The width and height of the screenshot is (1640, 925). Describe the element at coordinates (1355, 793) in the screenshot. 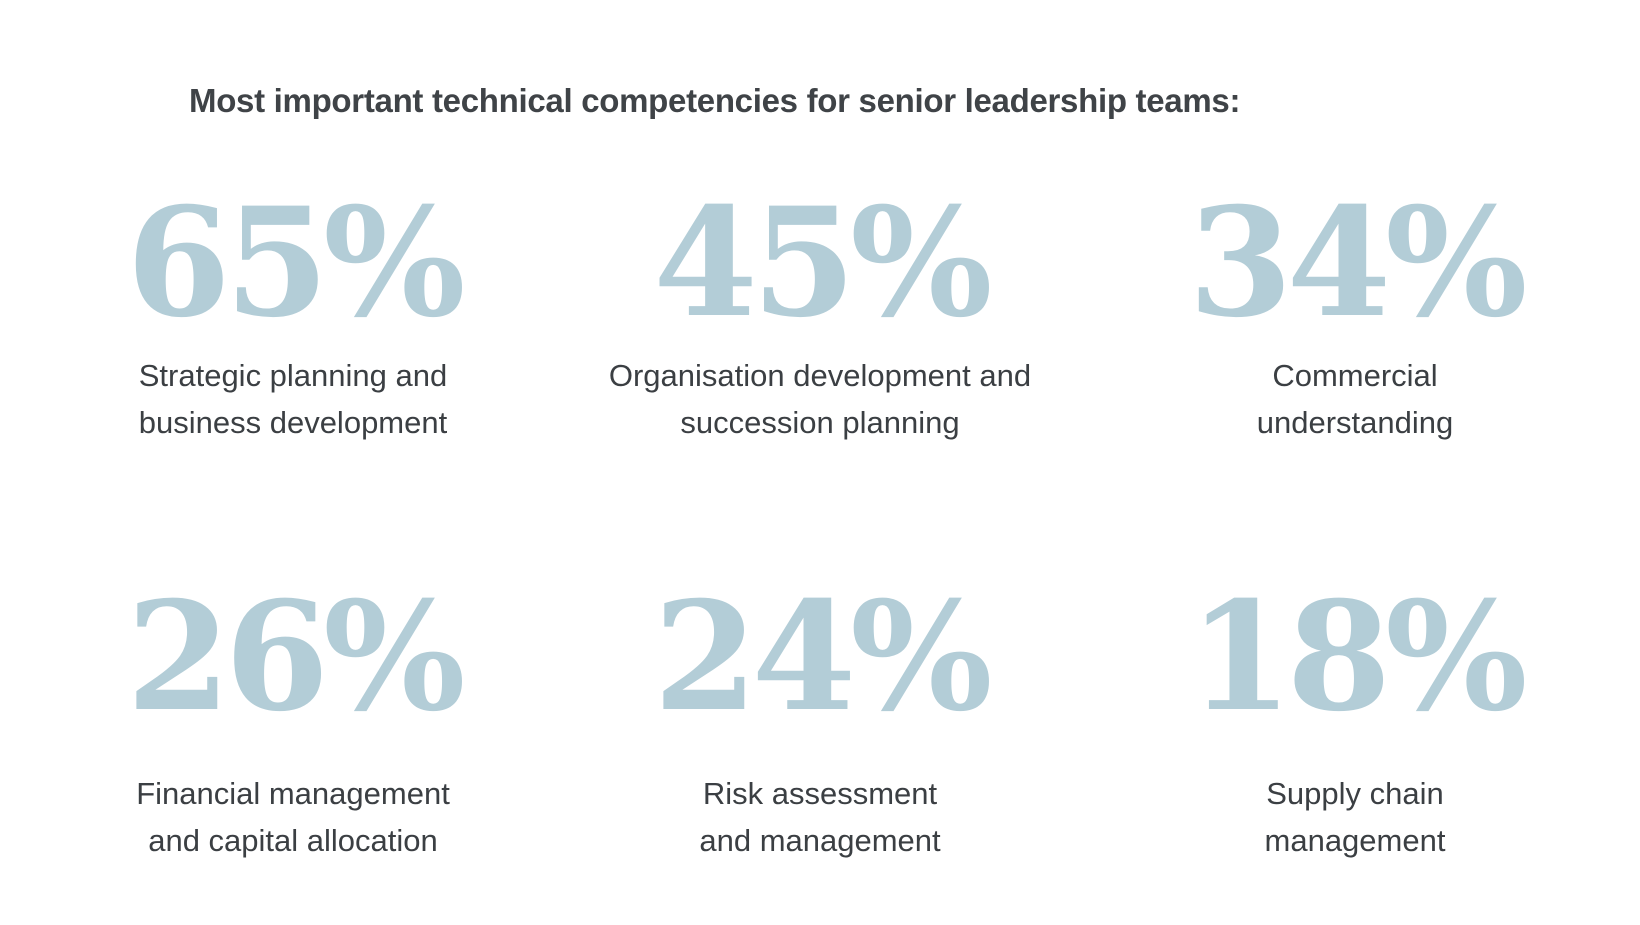

I see `stat-label-line: Supply chain` at that location.